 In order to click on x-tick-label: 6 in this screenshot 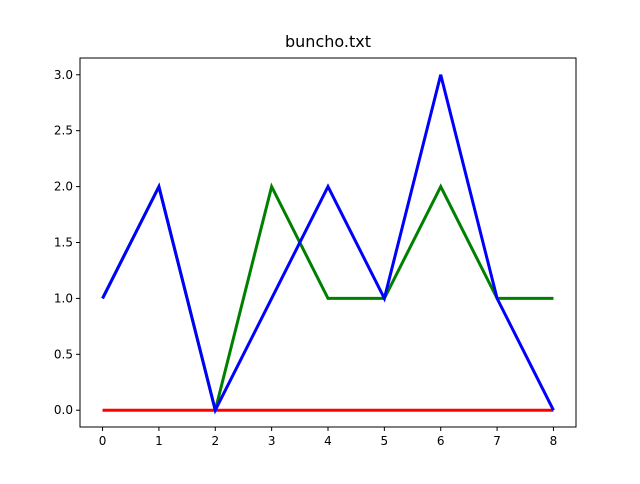, I will do `click(441, 441)`.